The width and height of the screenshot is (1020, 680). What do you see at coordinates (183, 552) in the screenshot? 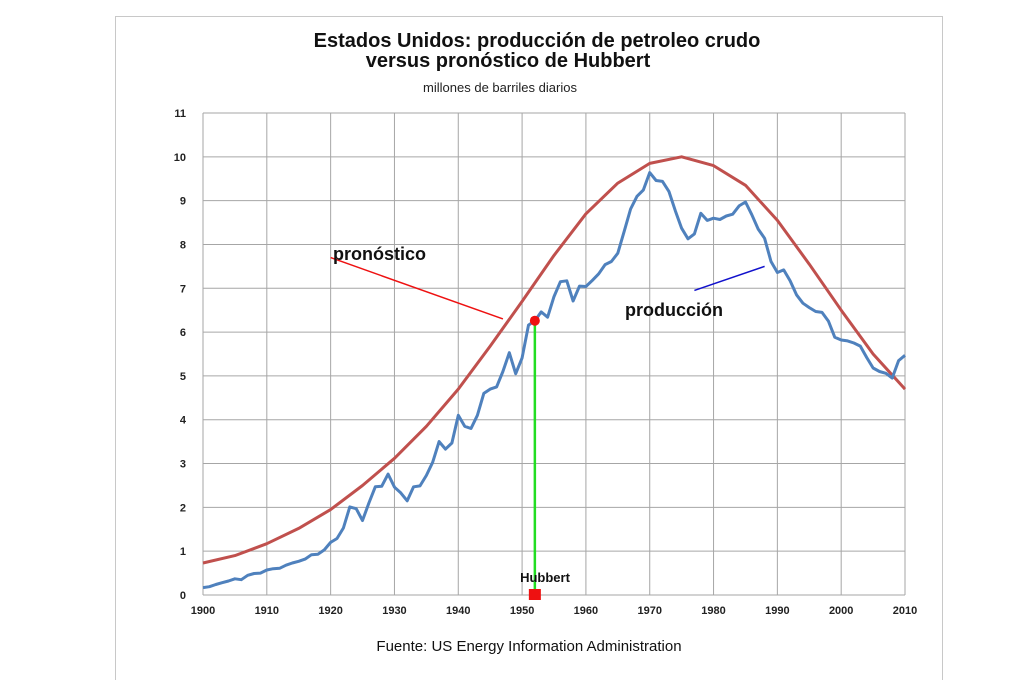
I see `y-tick-label-1: 1` at bounding box center [183, 552].